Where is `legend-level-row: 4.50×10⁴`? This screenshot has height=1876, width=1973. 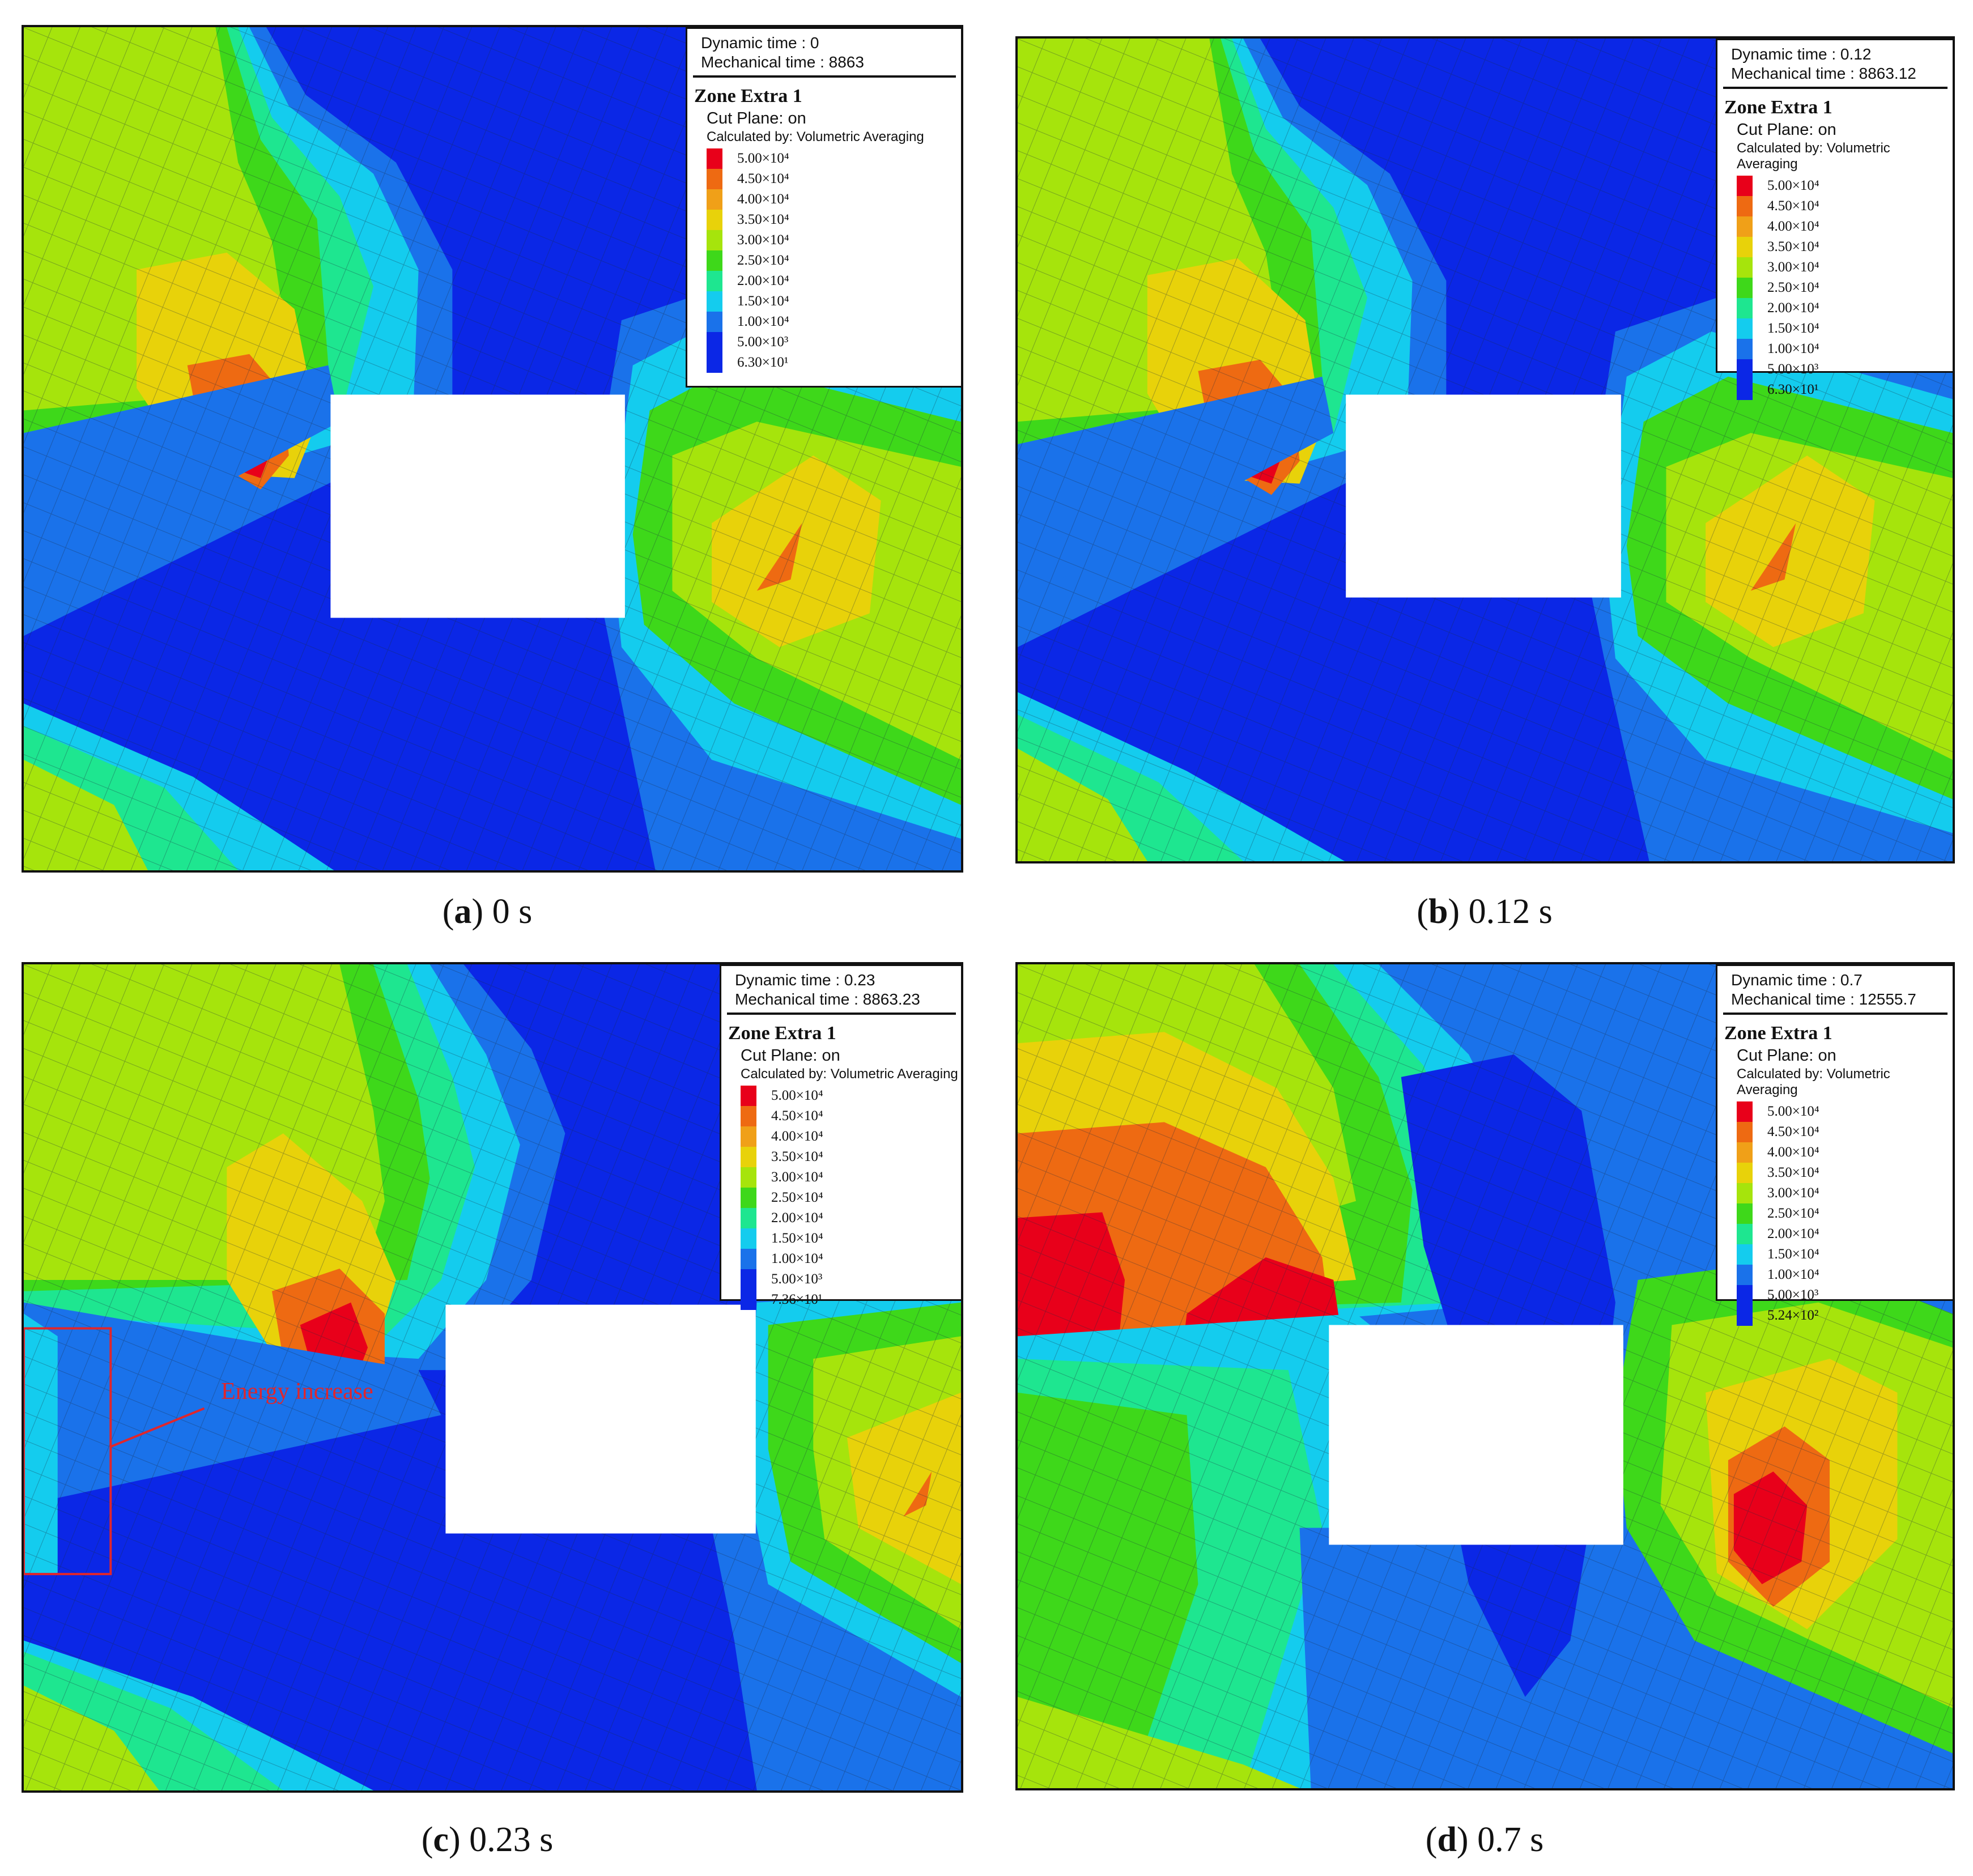 legend-level-row: 4.50×10⁴ is located at coordinates (851, 1116).